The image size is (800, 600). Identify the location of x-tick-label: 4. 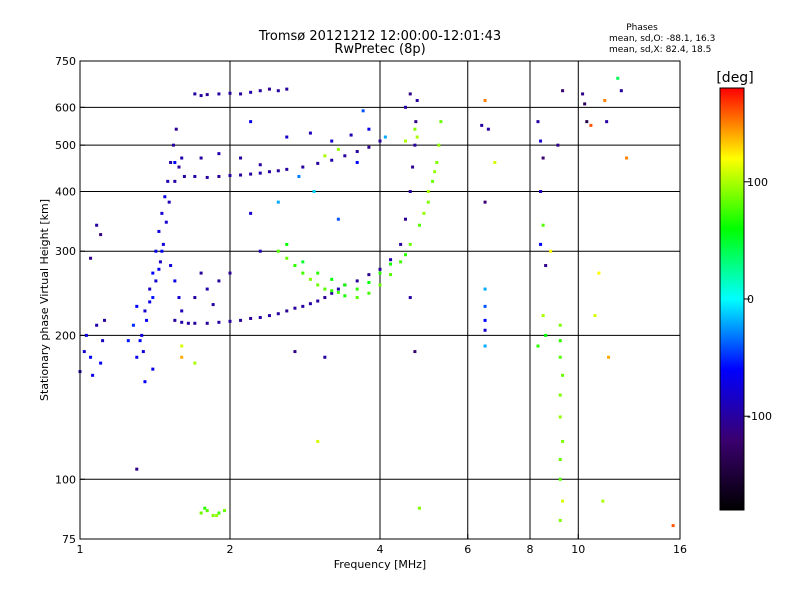
(380, 549).